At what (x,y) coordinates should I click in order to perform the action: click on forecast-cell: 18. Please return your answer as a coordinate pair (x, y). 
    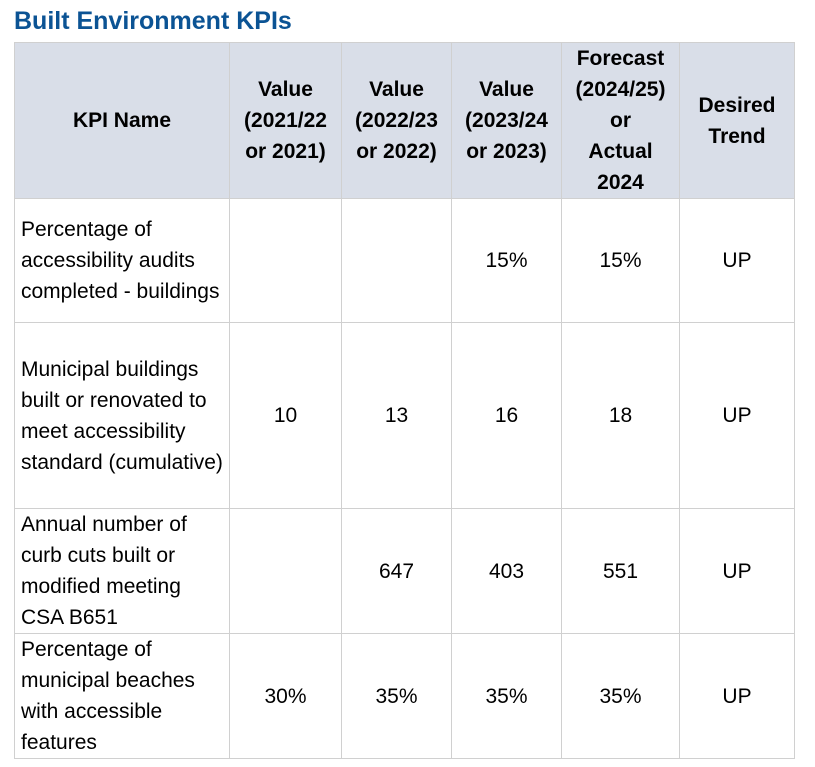
    Looking at the image, I should click on (620, 415).